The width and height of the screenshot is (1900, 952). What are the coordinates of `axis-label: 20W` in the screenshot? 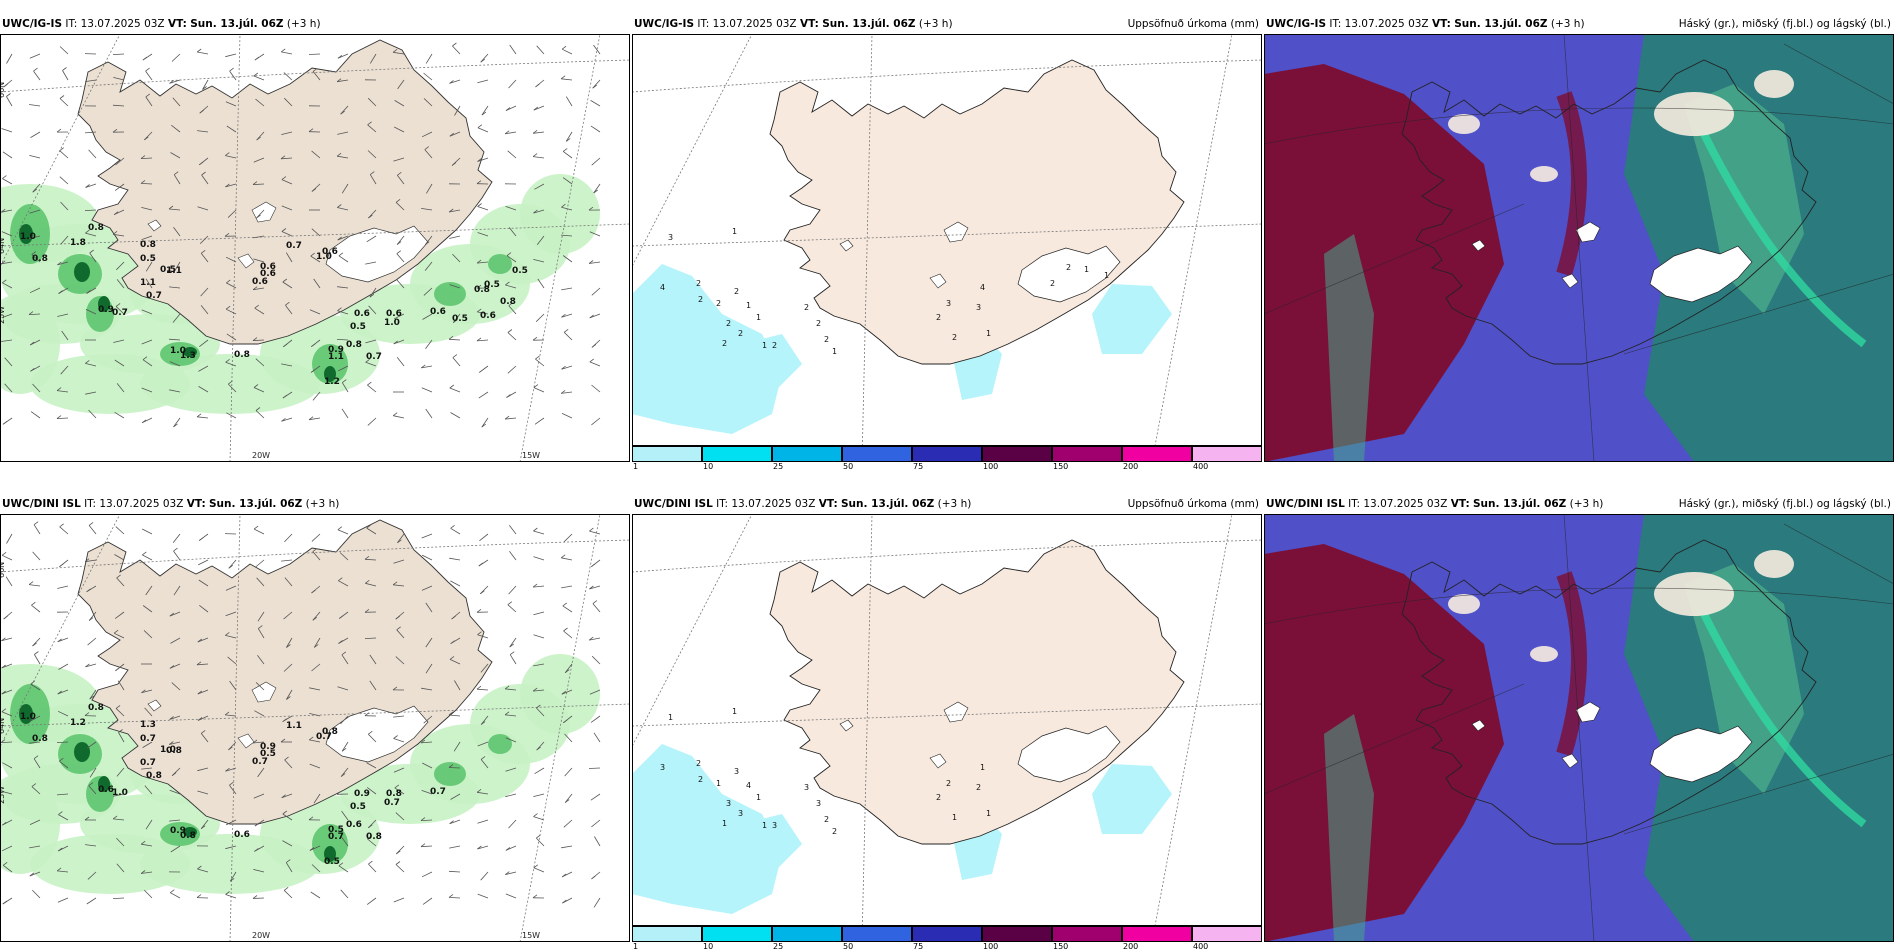 It's located at (261, 935).